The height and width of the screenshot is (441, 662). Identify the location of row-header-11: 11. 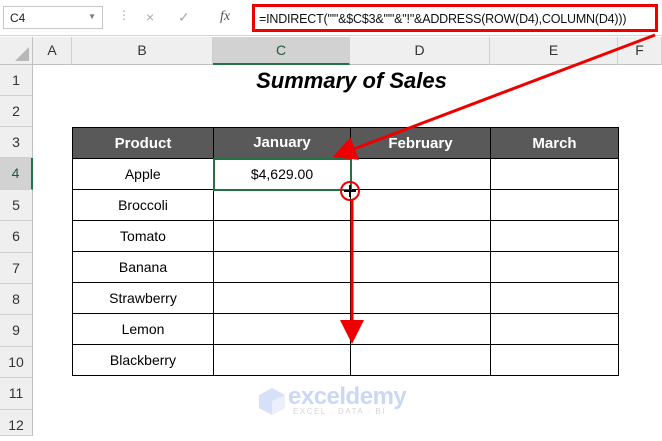
(16, 394).